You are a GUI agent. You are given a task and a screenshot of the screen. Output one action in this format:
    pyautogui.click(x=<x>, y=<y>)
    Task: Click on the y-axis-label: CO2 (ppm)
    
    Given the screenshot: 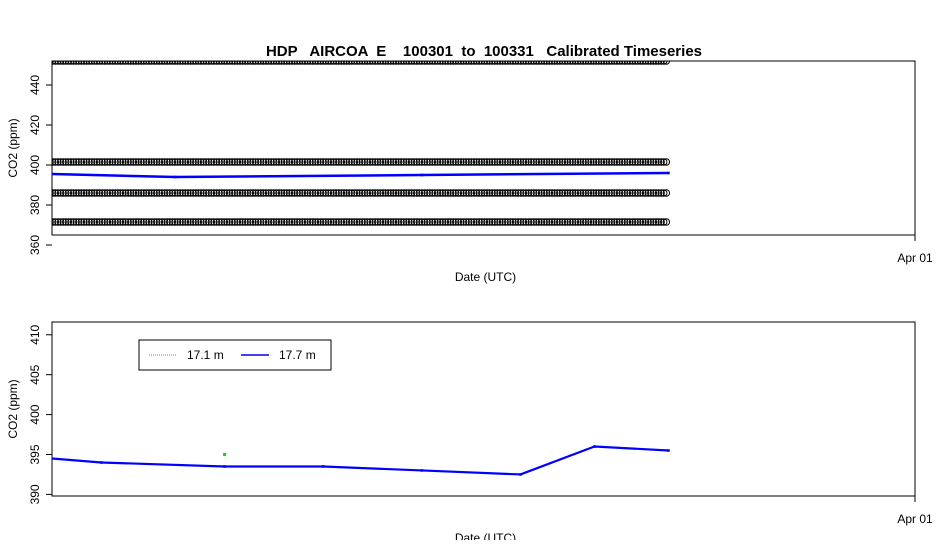 What is the action you would take?
    pyautogui.click(x=13, y=147)
    